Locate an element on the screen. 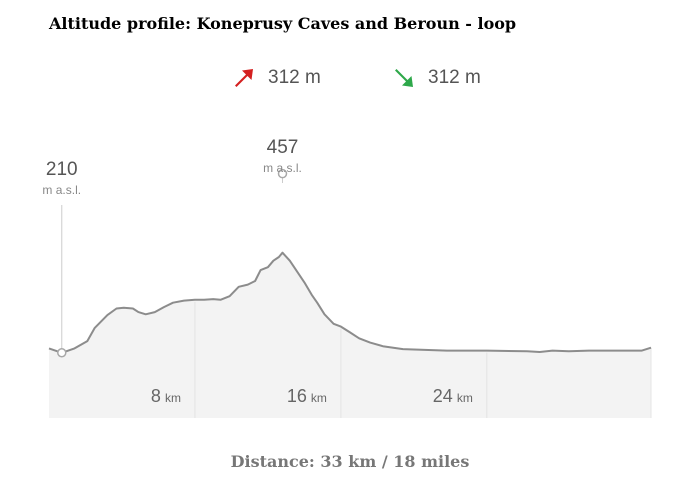 Image resolution: width=700 pixels, height=500 pixels. annotation-value: 457 is located at coordinates (283, 147).